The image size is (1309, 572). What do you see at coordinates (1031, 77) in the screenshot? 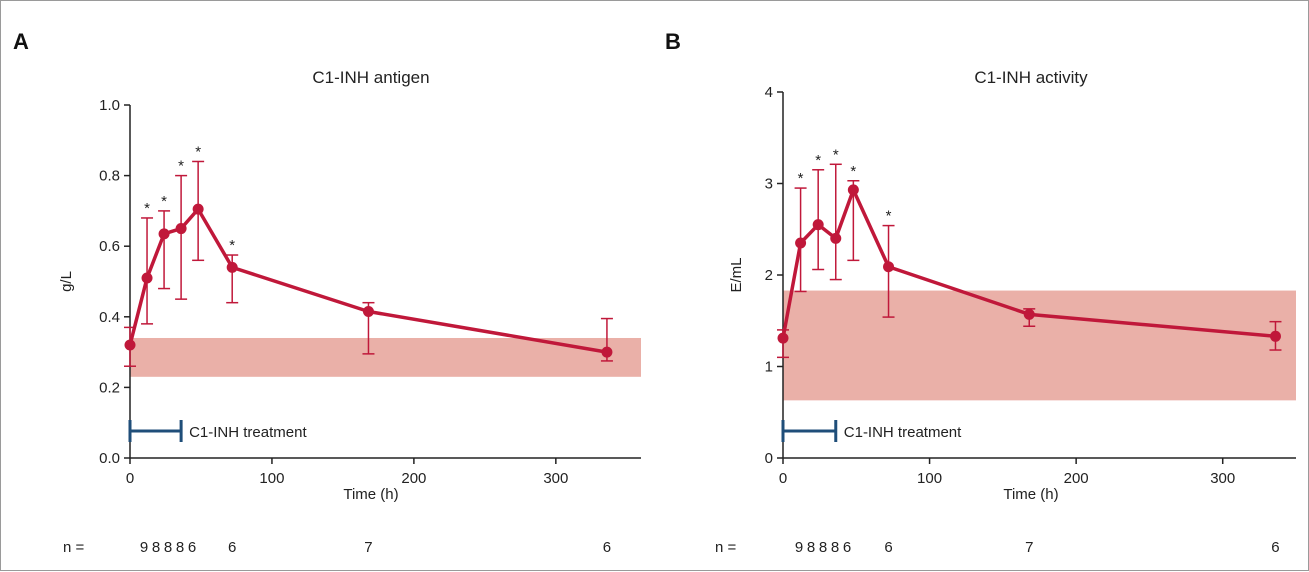
I see `chart-title: C1-INH activity` at bounding box center [1031, 77].